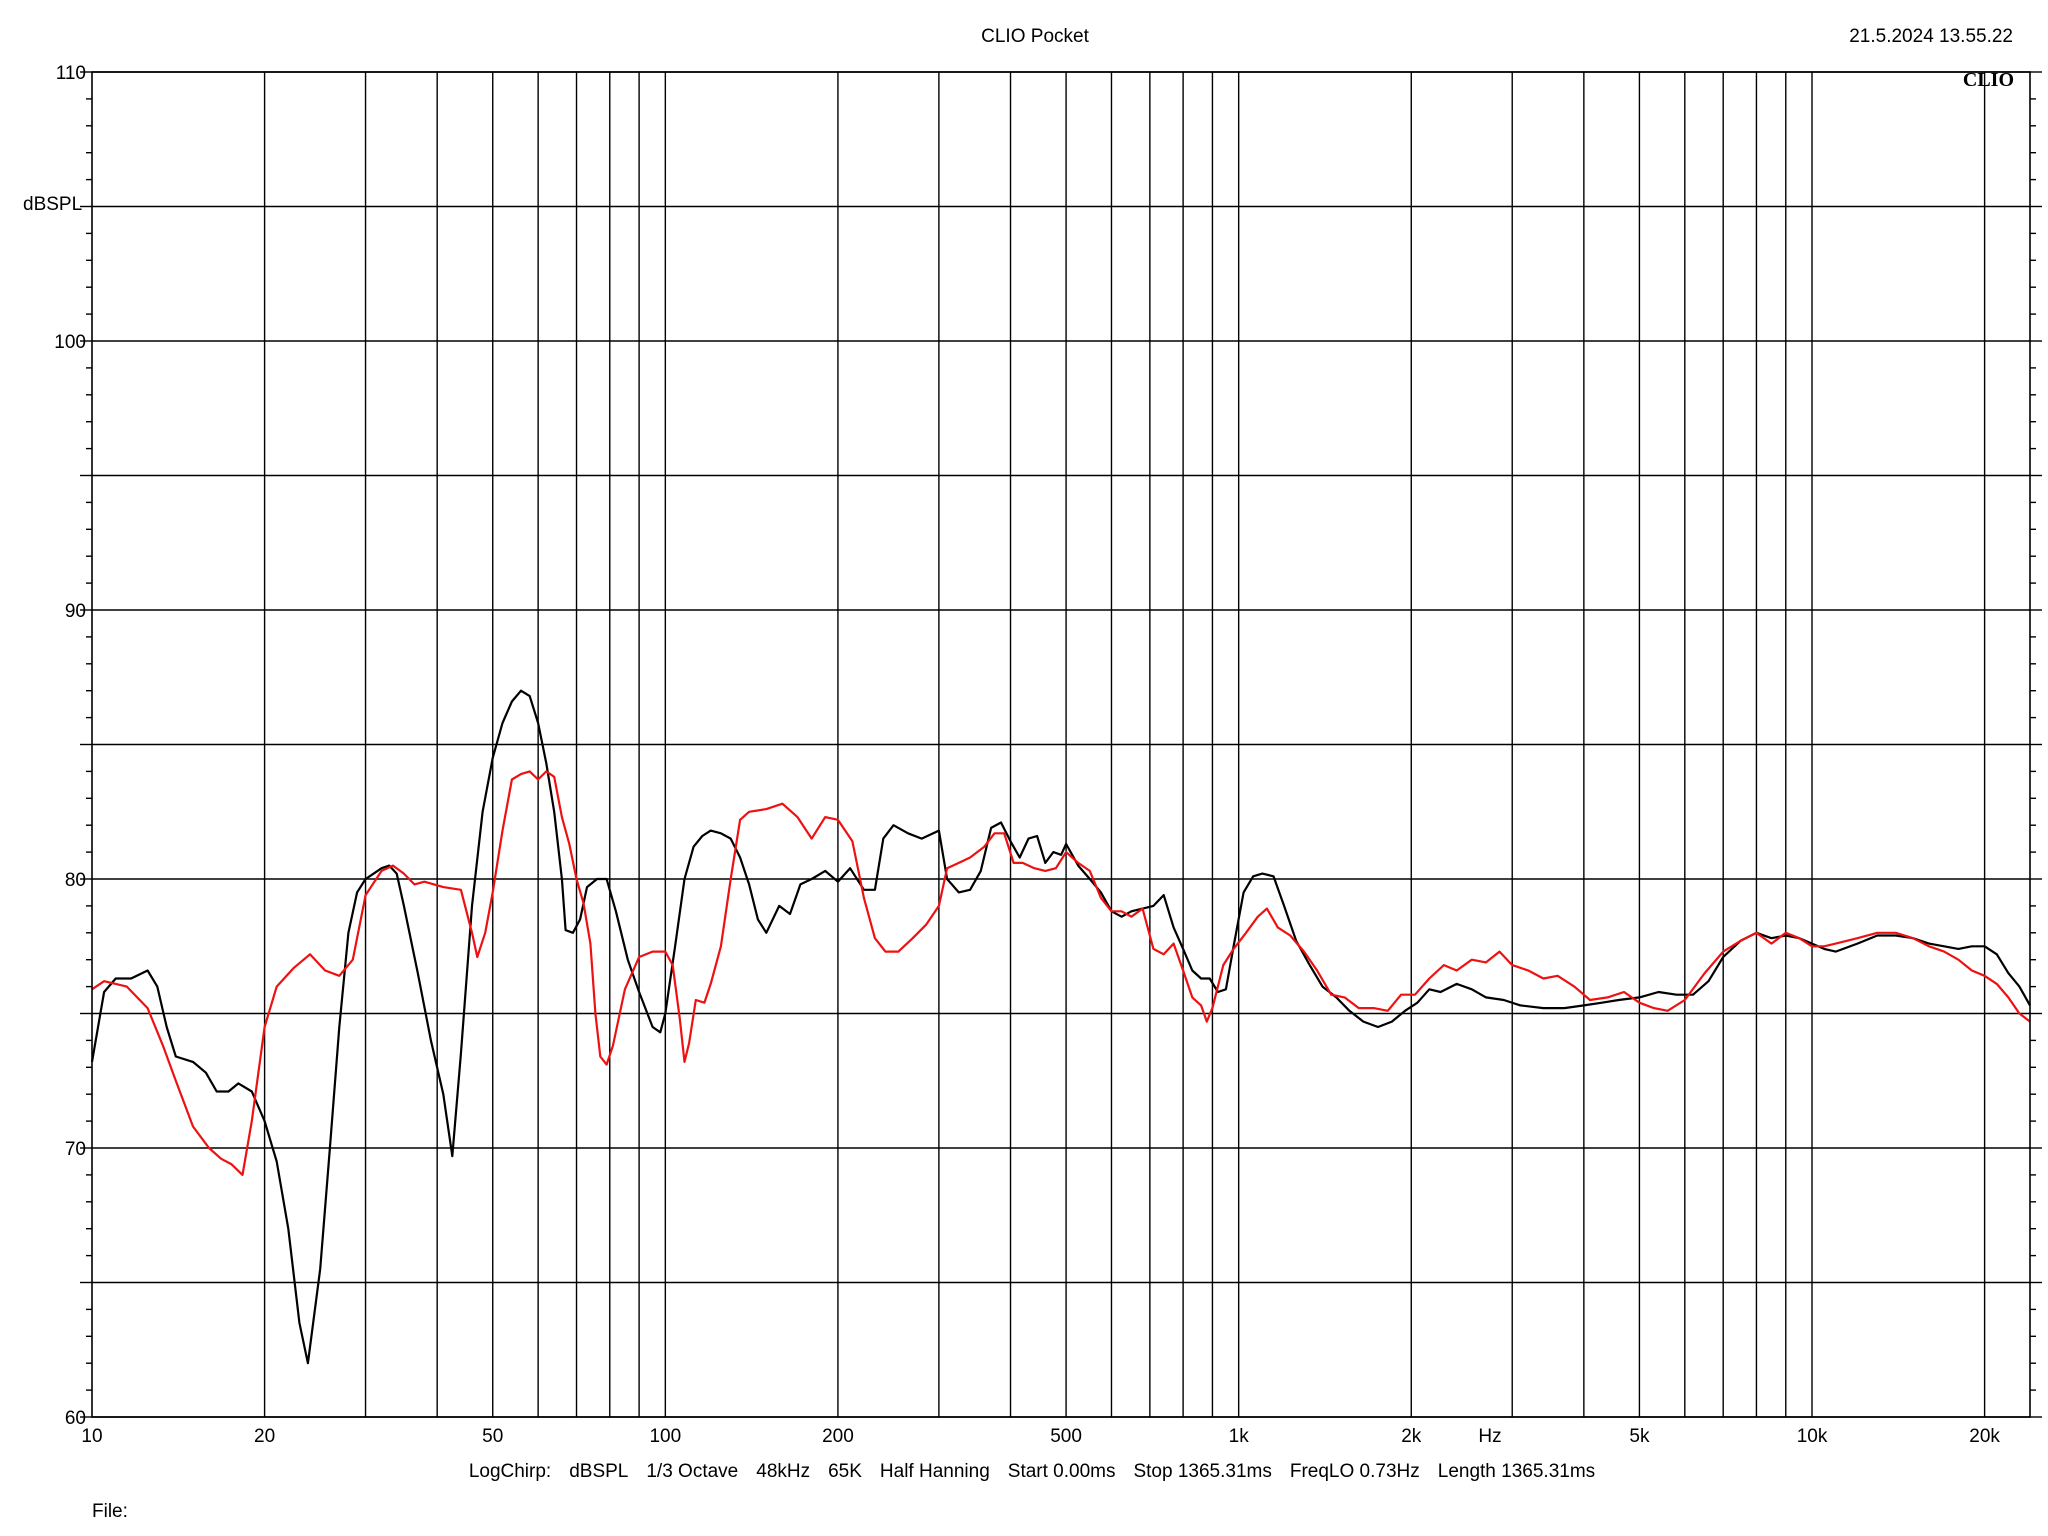 The width and height of the screenshot is (2048, 1536). Describe the element at coordinates (1639, 1436) in the screenshot. I see `x-tick-label: 5k` at that location.